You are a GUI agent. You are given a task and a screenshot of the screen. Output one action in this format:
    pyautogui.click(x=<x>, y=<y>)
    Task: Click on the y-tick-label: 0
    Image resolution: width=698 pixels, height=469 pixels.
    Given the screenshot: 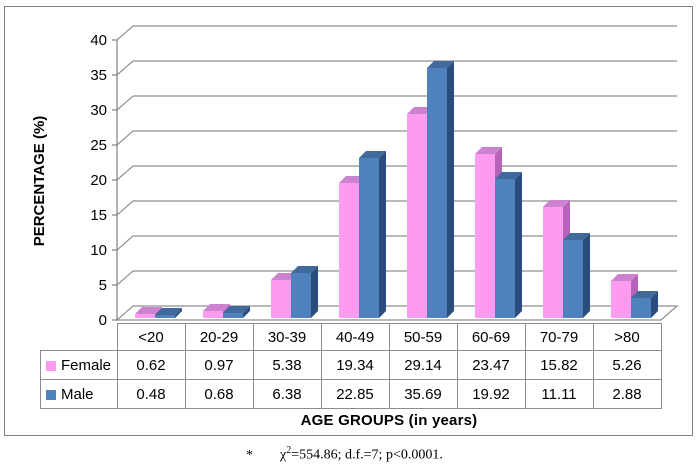 What is the action you would take?
    pyautogui.click(x=103, y=320)
    